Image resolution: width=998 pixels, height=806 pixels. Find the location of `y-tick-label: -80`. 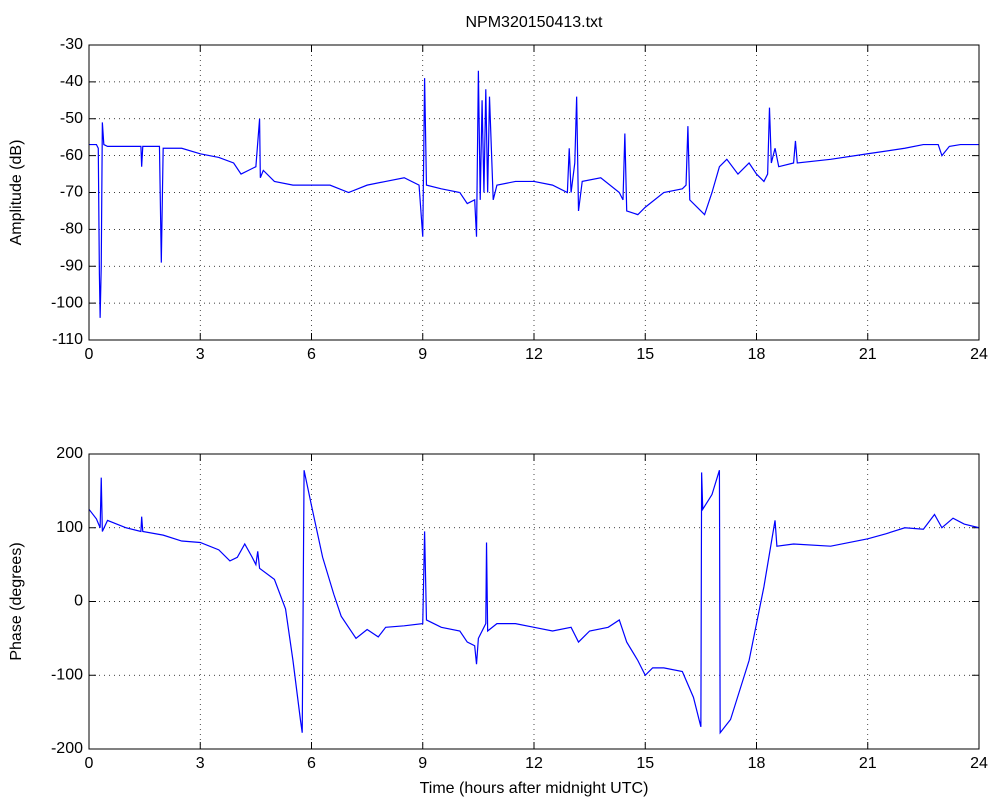

y-tick-label: -80 is located at coordinates (71, 229).